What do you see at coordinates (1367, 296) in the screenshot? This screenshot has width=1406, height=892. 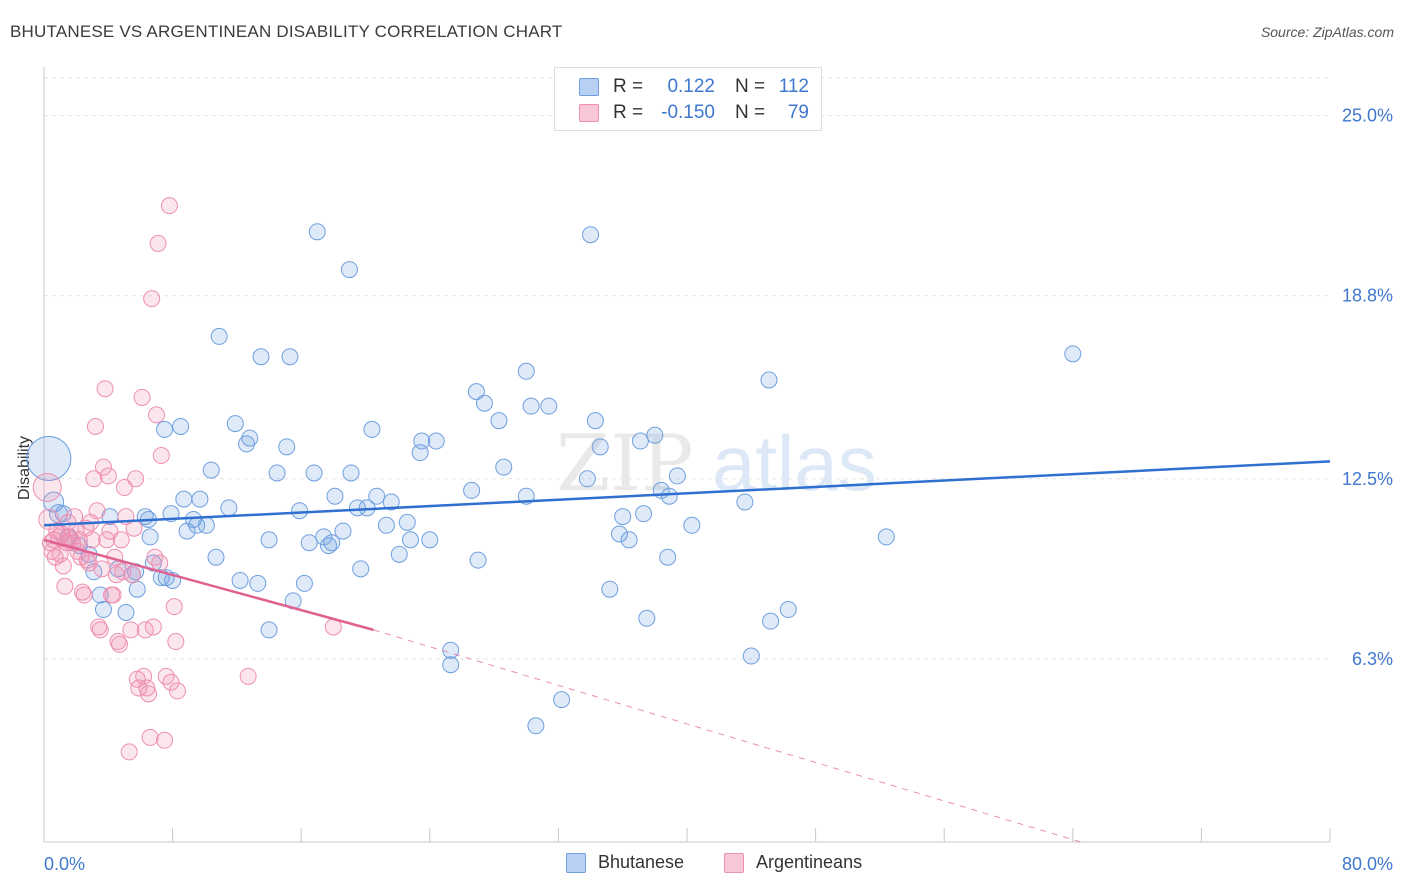 I see `y-tick-label: 18.8%` at bounding box center [1367, 296].